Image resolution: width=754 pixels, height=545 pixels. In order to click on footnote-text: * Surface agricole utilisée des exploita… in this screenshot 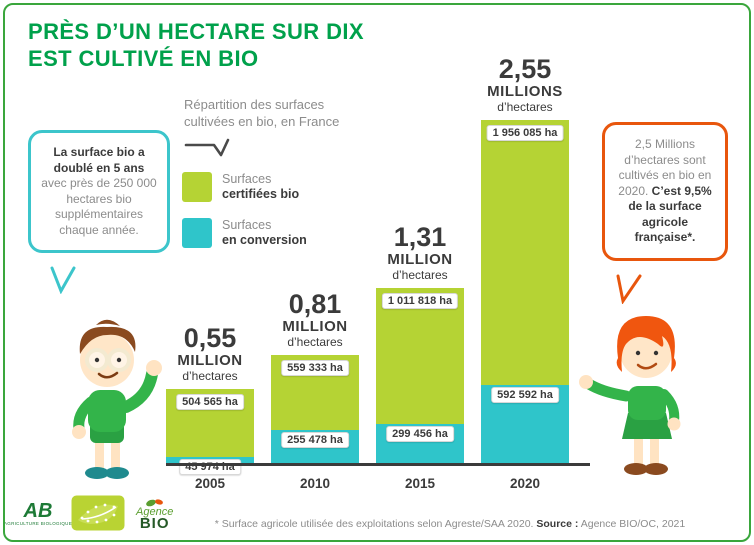, I will do `click(374, 524)`.